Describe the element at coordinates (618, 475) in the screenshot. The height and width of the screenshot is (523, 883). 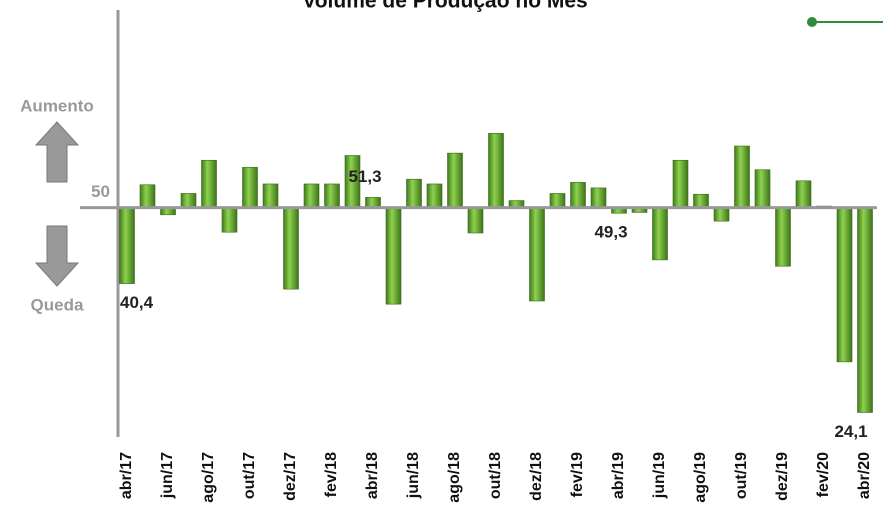
I see `x-tick-label: abr/19` at that location.